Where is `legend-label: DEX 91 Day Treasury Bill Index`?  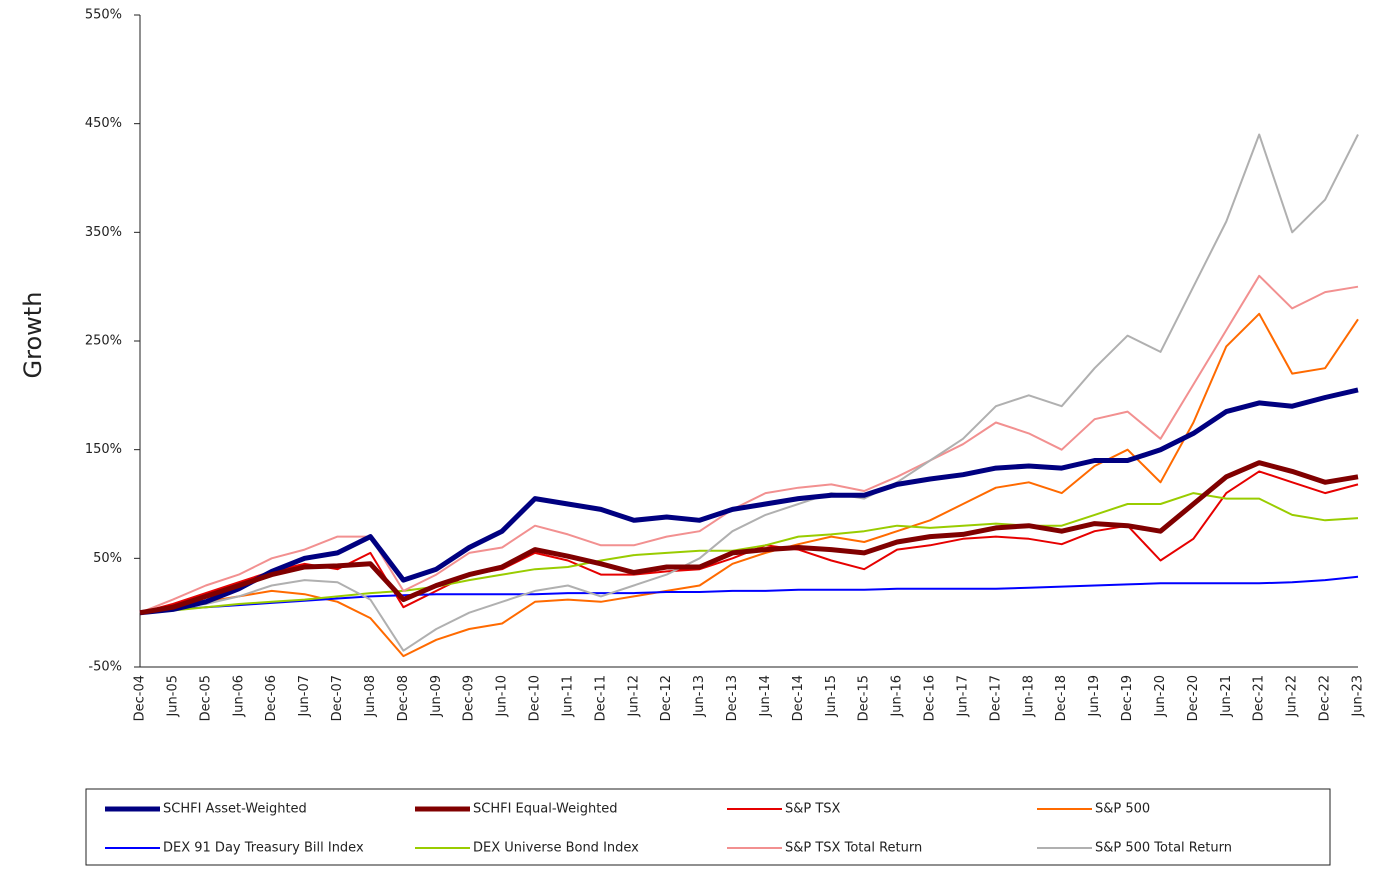 legend-label: DEX 91 Day Treasury Bill Index is located at coordinates (263, 848).